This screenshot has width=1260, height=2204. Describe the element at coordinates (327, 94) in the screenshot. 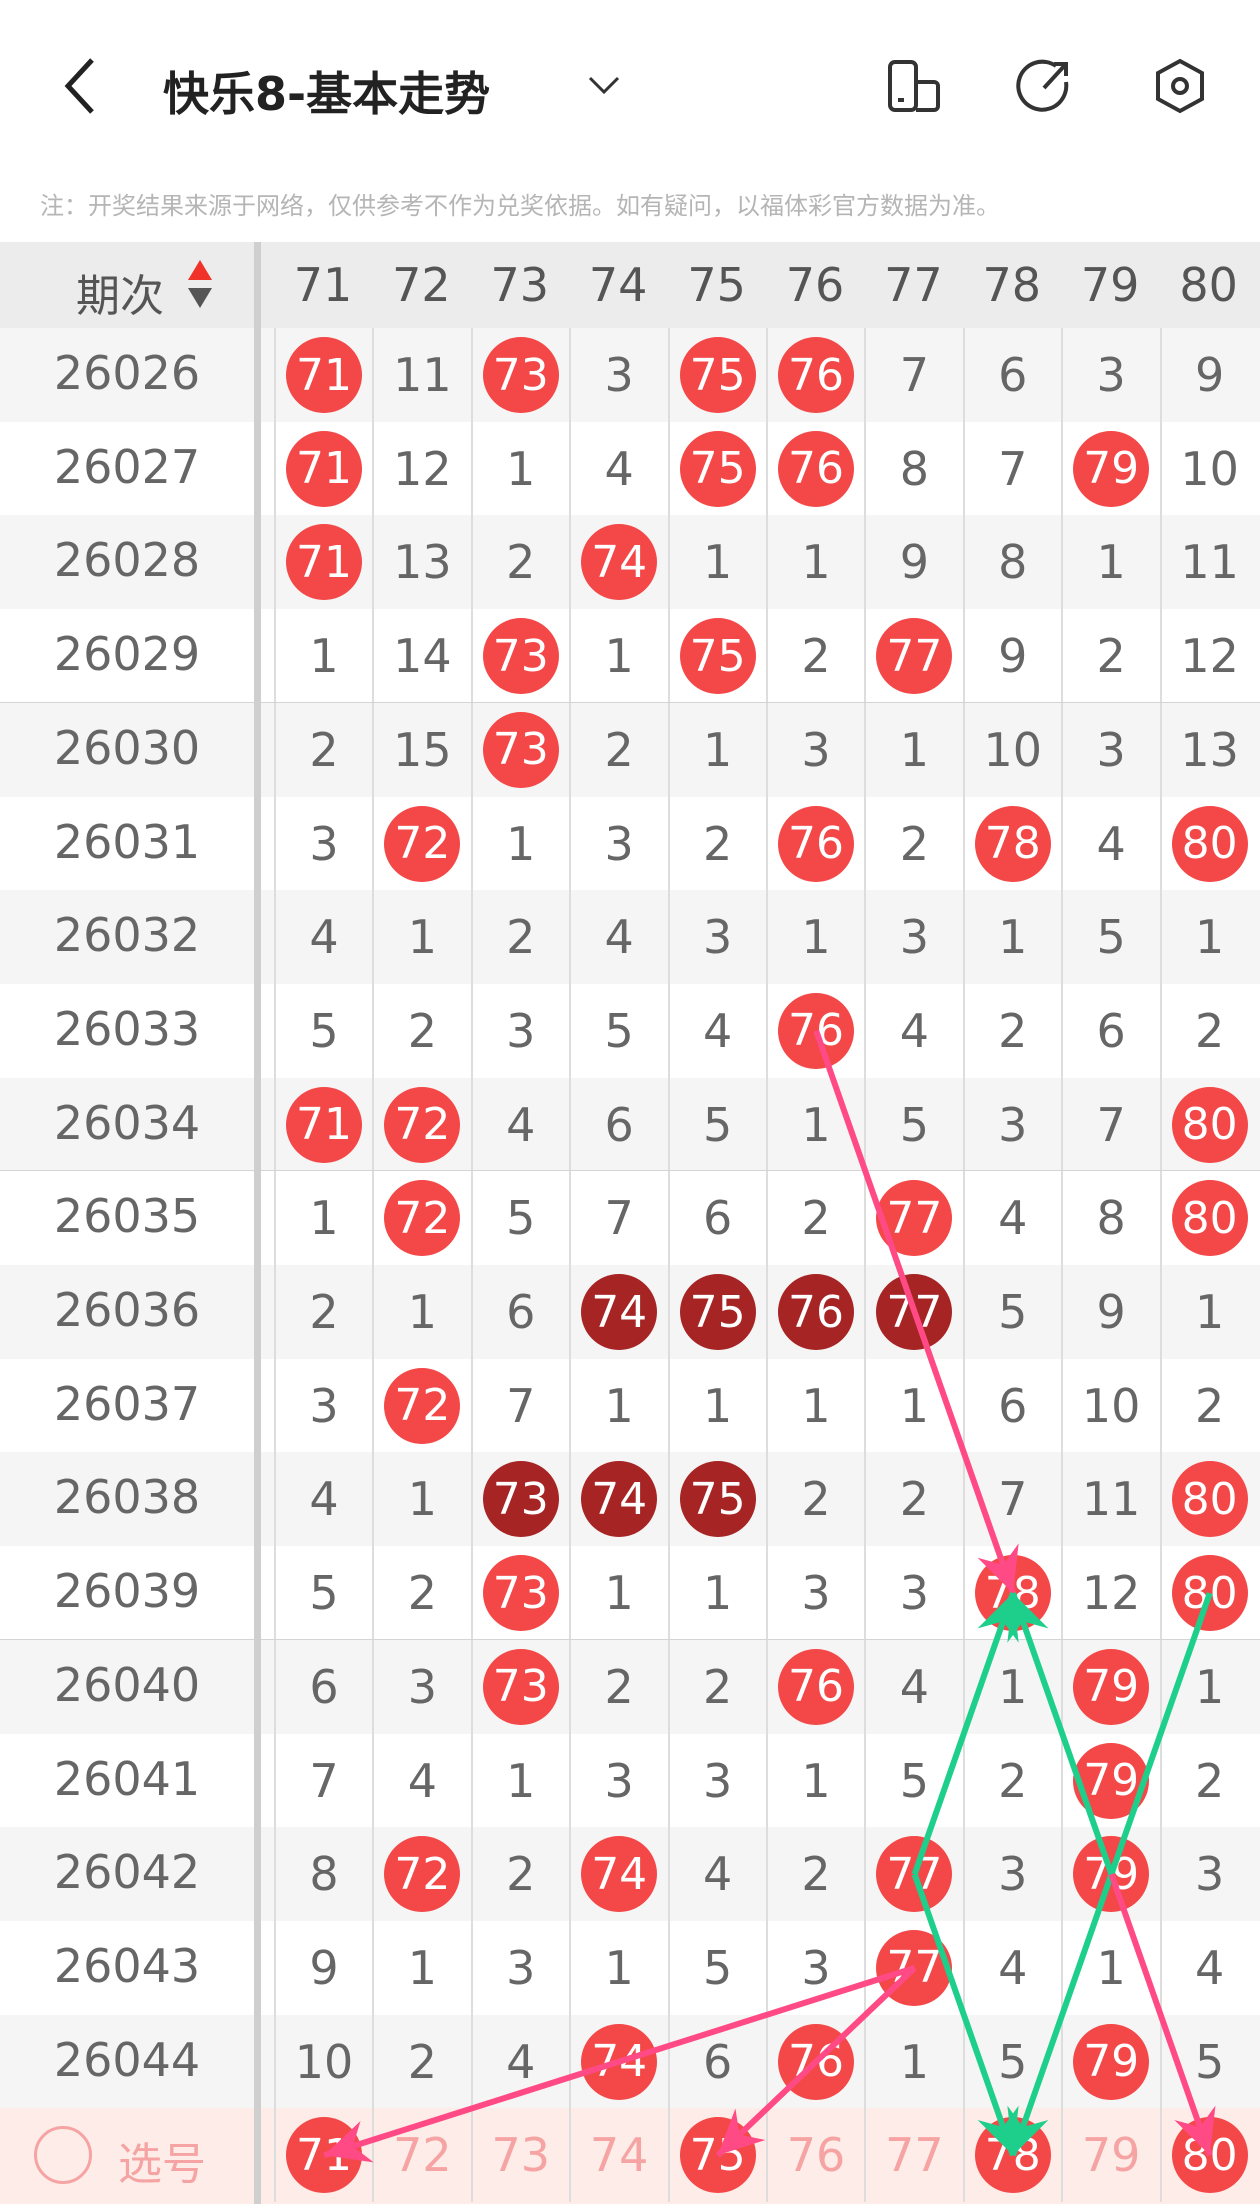

I see `page-title: 快乐8-基本走势` at that location.